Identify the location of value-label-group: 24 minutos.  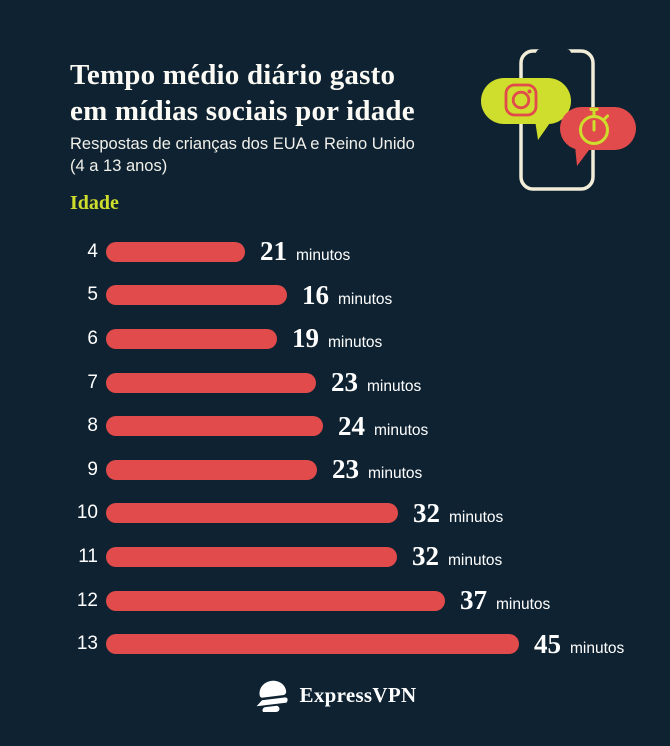
(383, 425).